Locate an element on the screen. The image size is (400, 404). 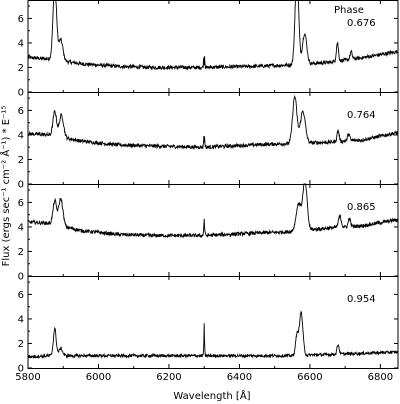
x-tick-label: 5800 is located at coordinates (27, 377).